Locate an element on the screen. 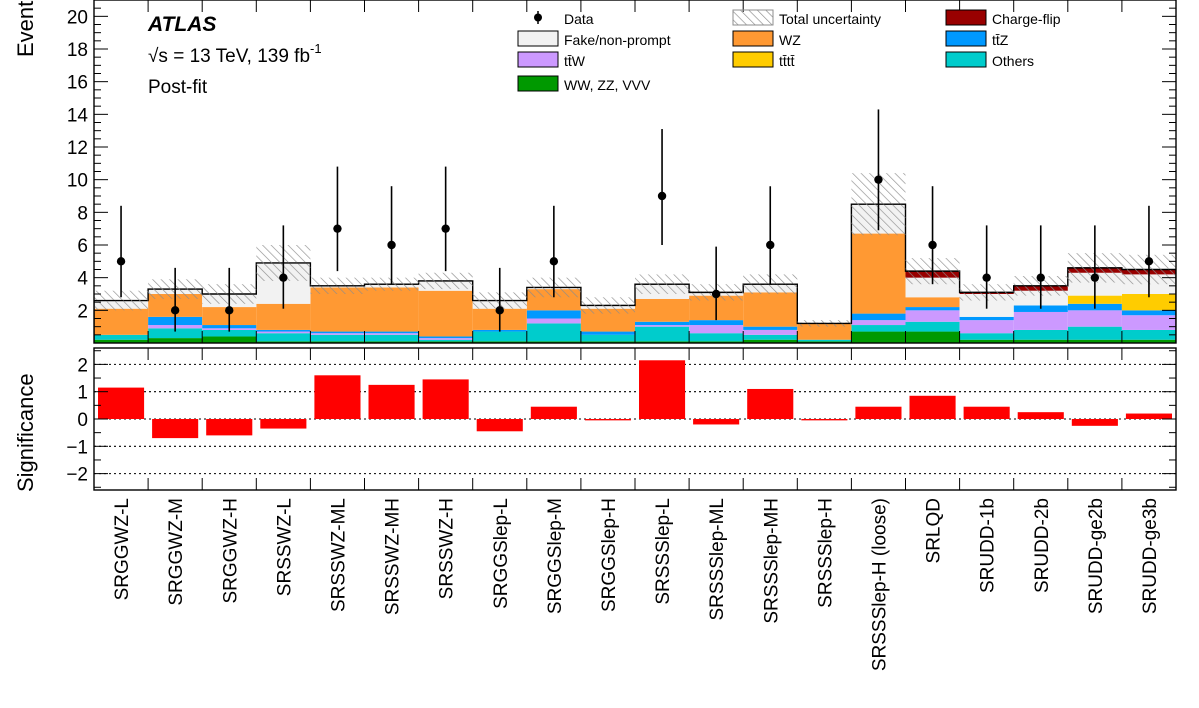 Image resolution: width=1199 pixels, height=708 pixels. top-y-tick-label: 18 is located at coordinates (77, 50).